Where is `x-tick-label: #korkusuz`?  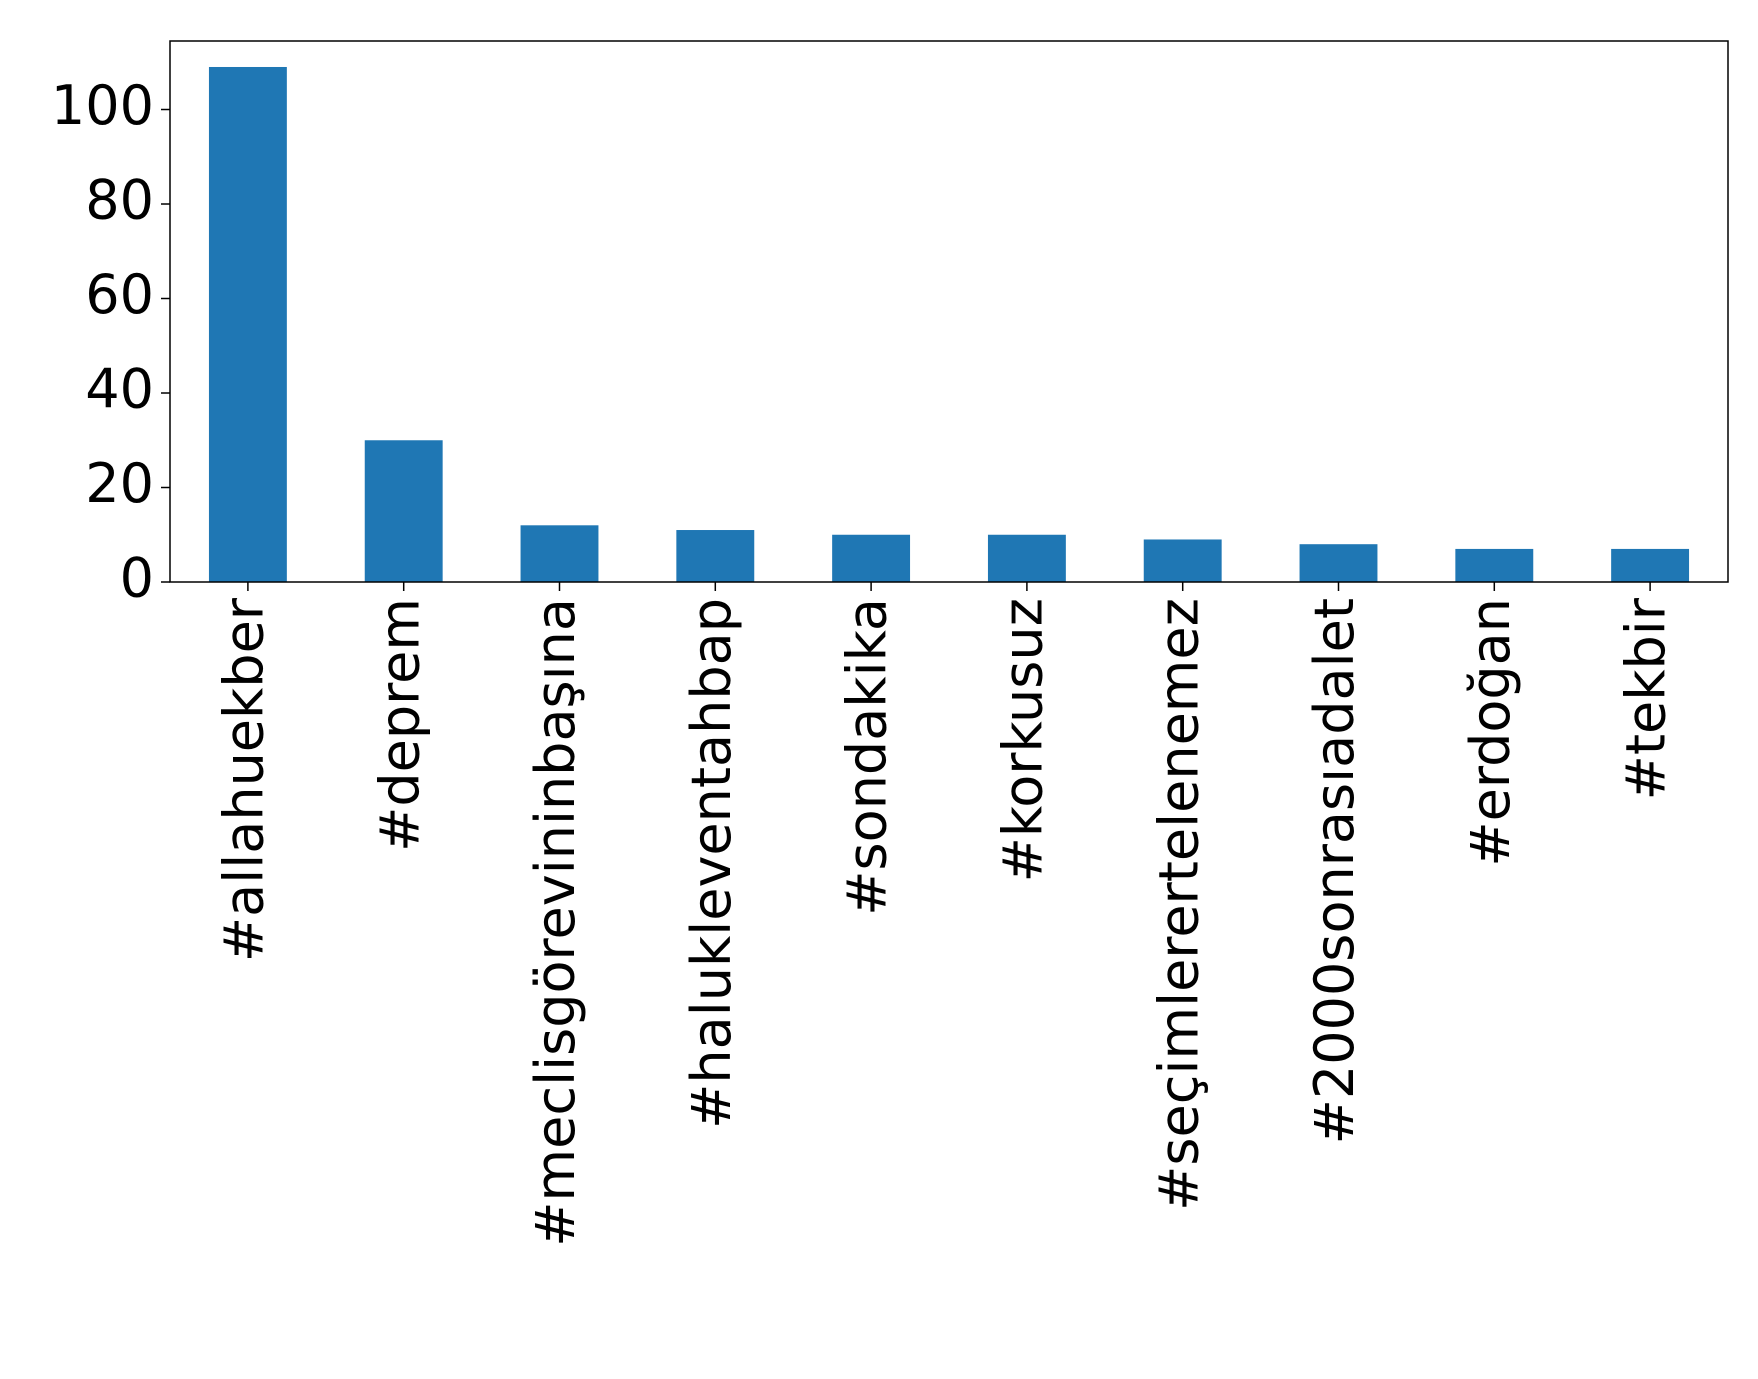
x-tick-label: #korkusuz is located at coordinates (1023, 740).